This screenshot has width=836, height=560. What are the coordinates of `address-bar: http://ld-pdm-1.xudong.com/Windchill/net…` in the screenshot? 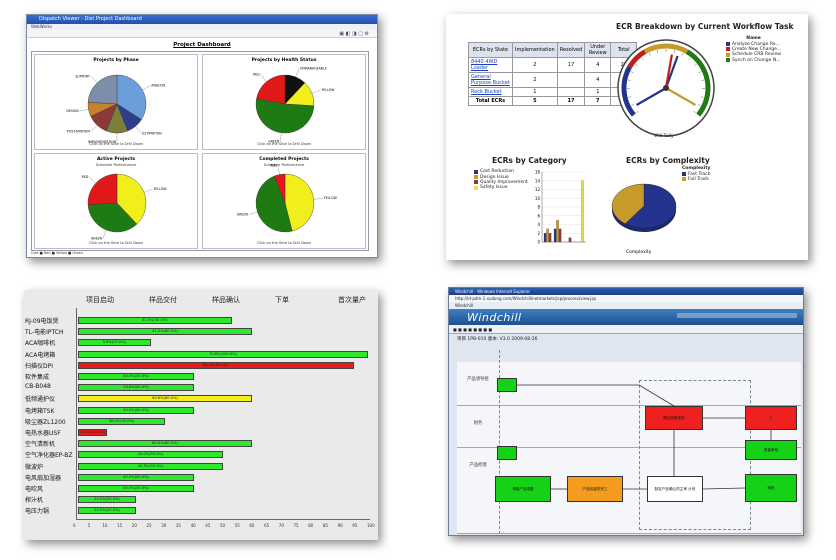 It's located at (626, 298).